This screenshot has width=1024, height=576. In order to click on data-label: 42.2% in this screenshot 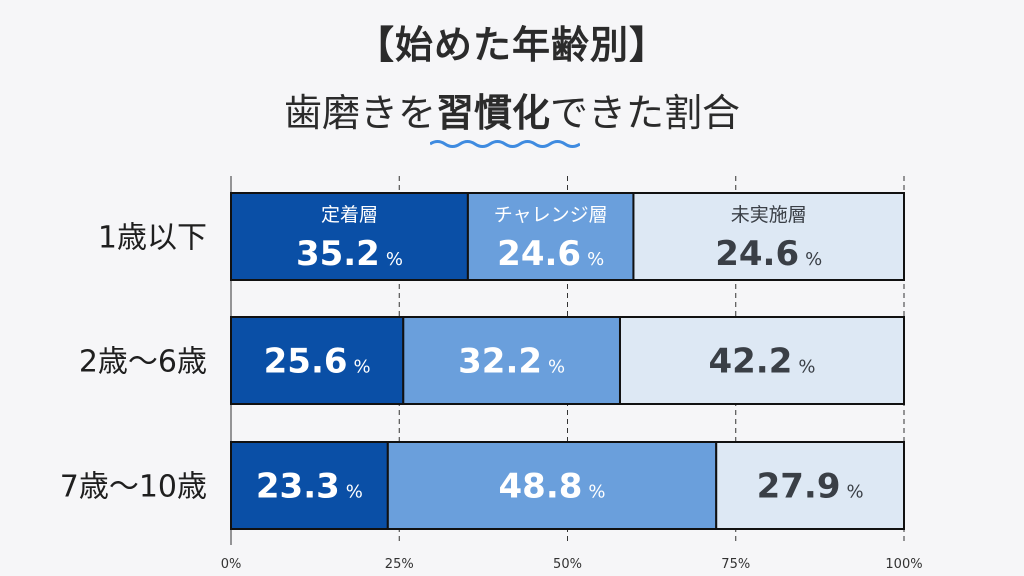, I will do `click(761, 362)`.